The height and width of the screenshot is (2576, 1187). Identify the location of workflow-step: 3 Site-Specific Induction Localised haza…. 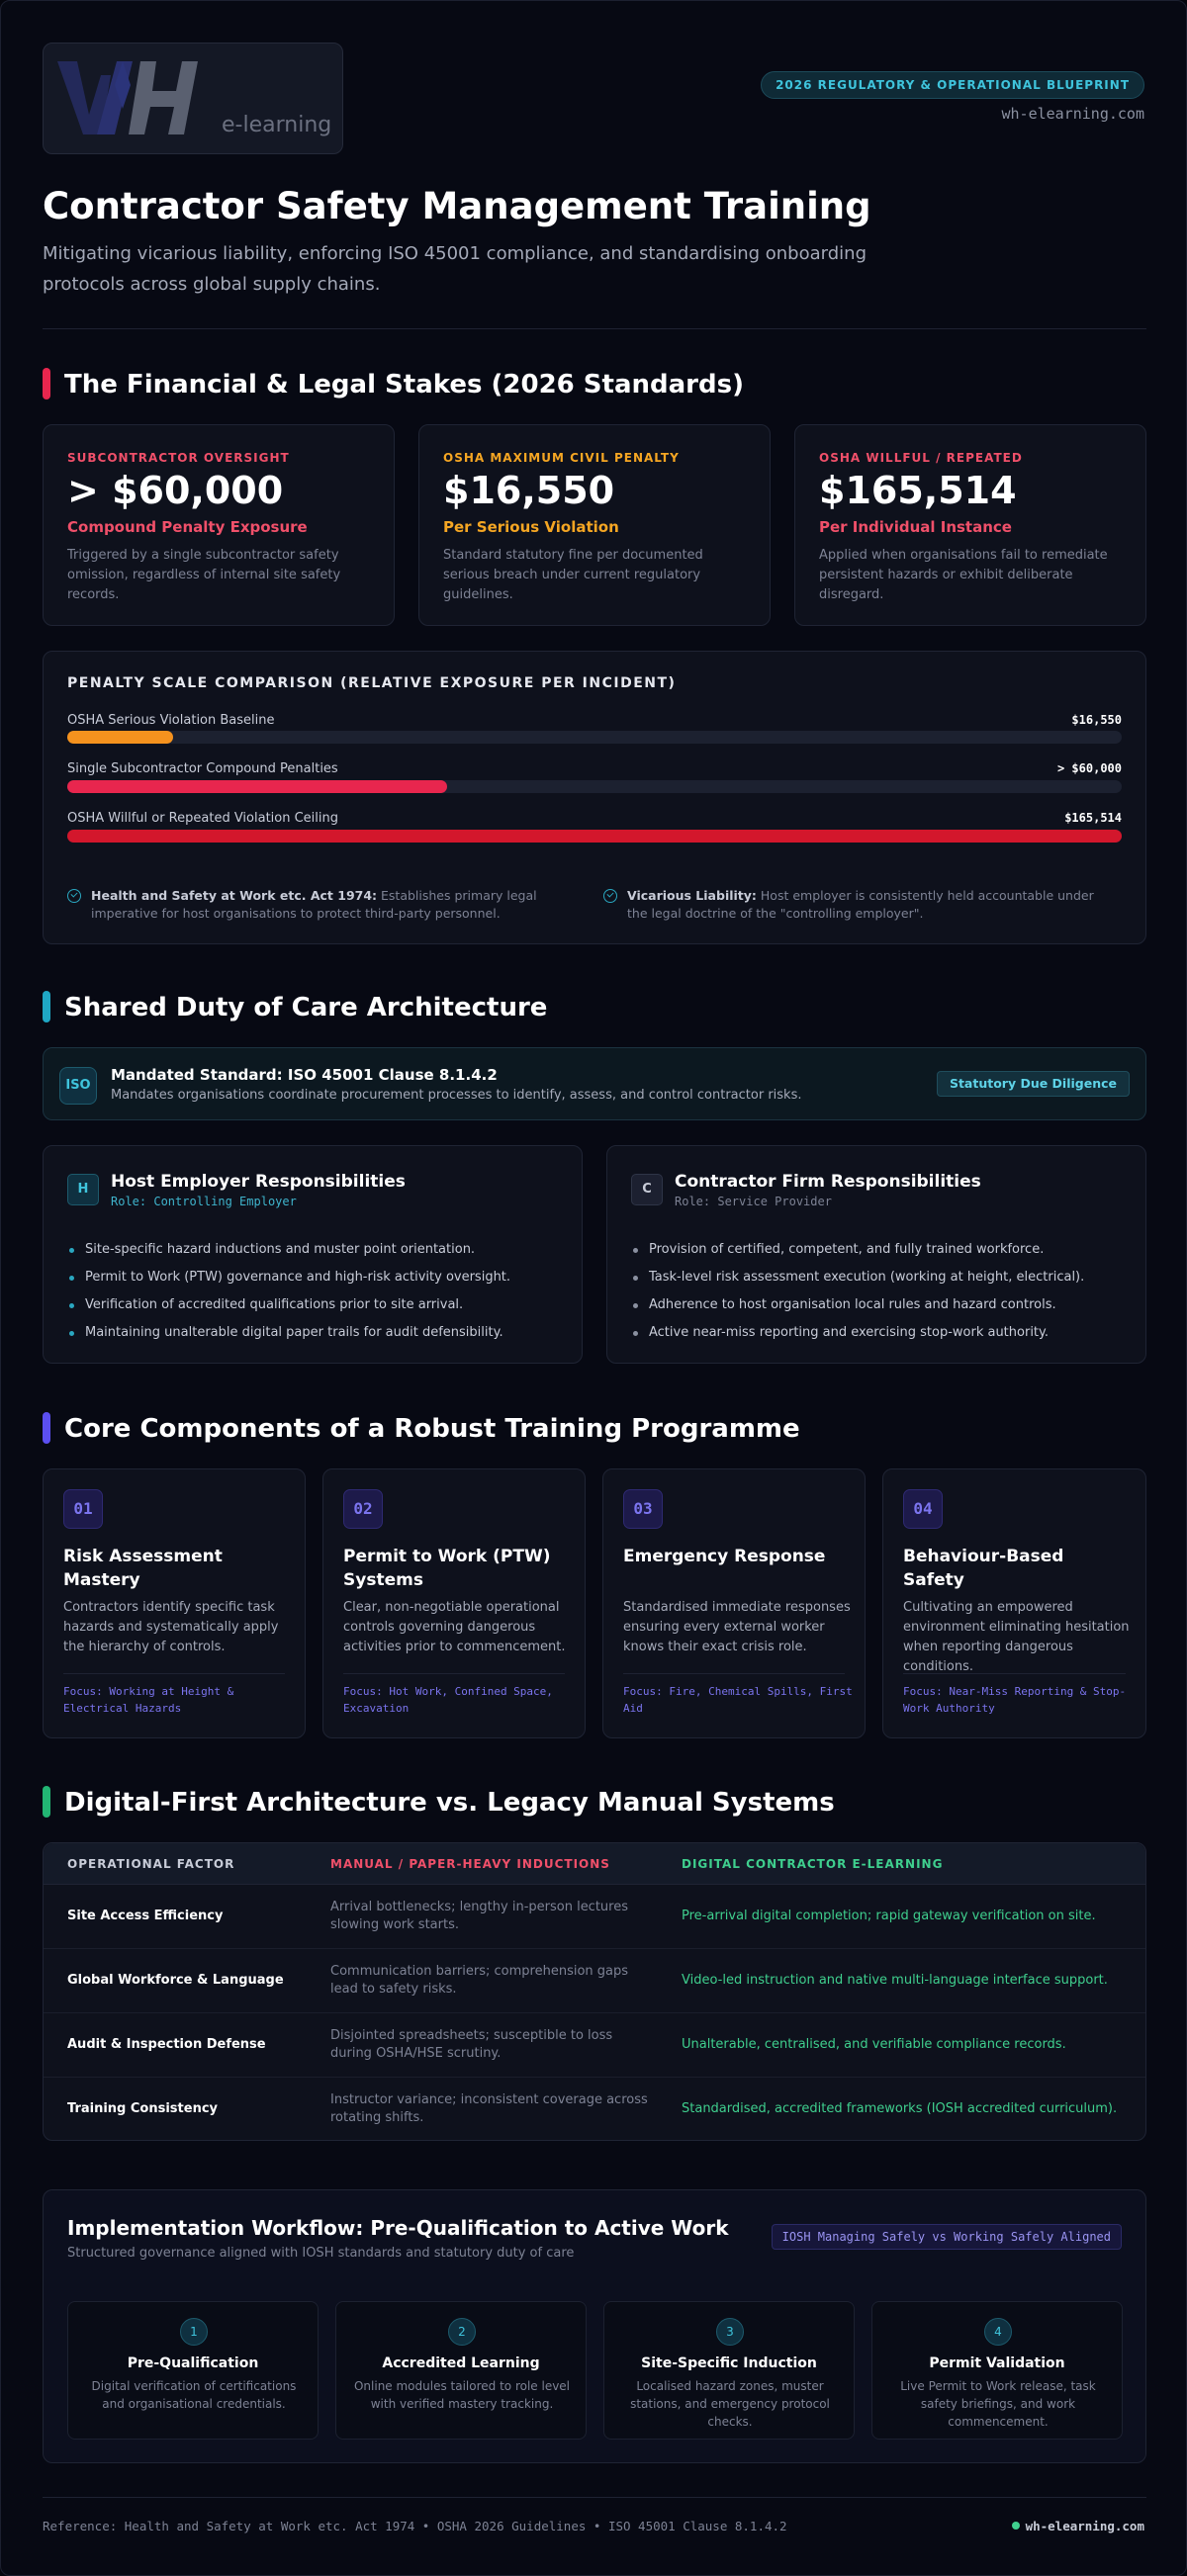
(729, 2370).